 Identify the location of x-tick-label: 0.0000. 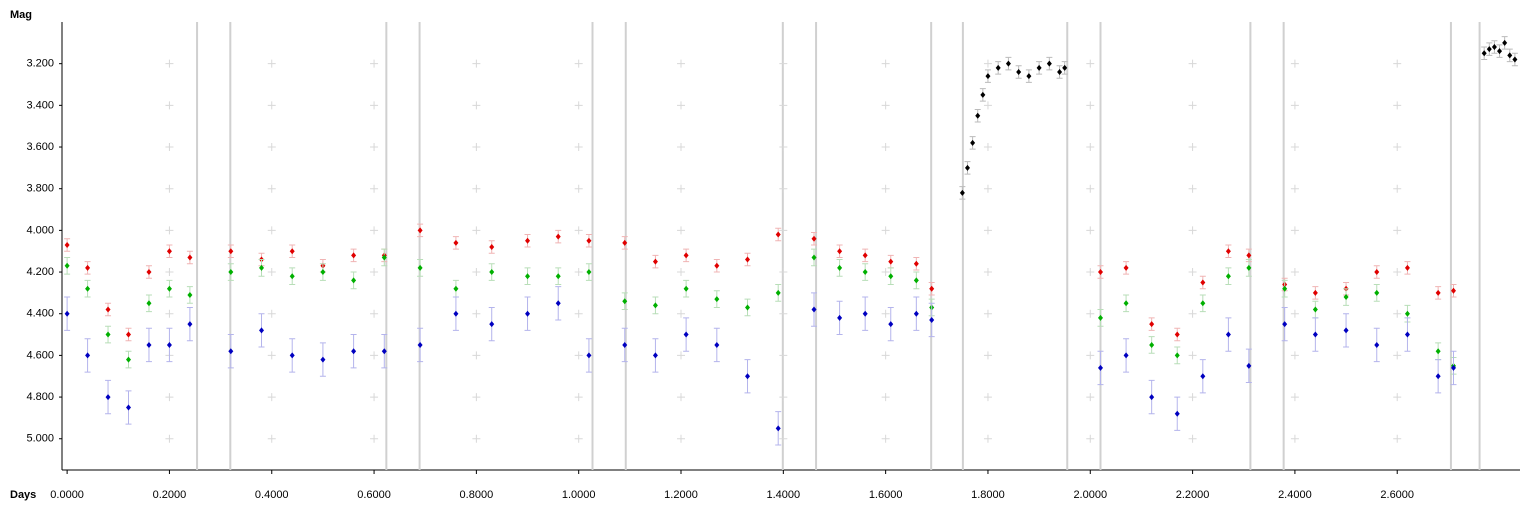
(67, 495).